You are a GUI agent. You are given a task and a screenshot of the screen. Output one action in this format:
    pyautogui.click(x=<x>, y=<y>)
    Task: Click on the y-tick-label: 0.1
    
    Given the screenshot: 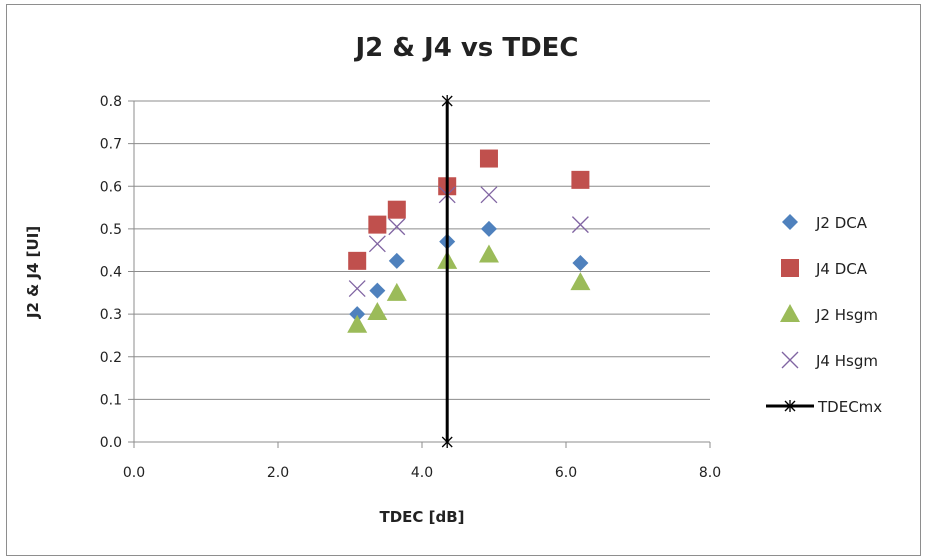 What is the action you would take?
    pyautogui.click(x=111, y=400)
    